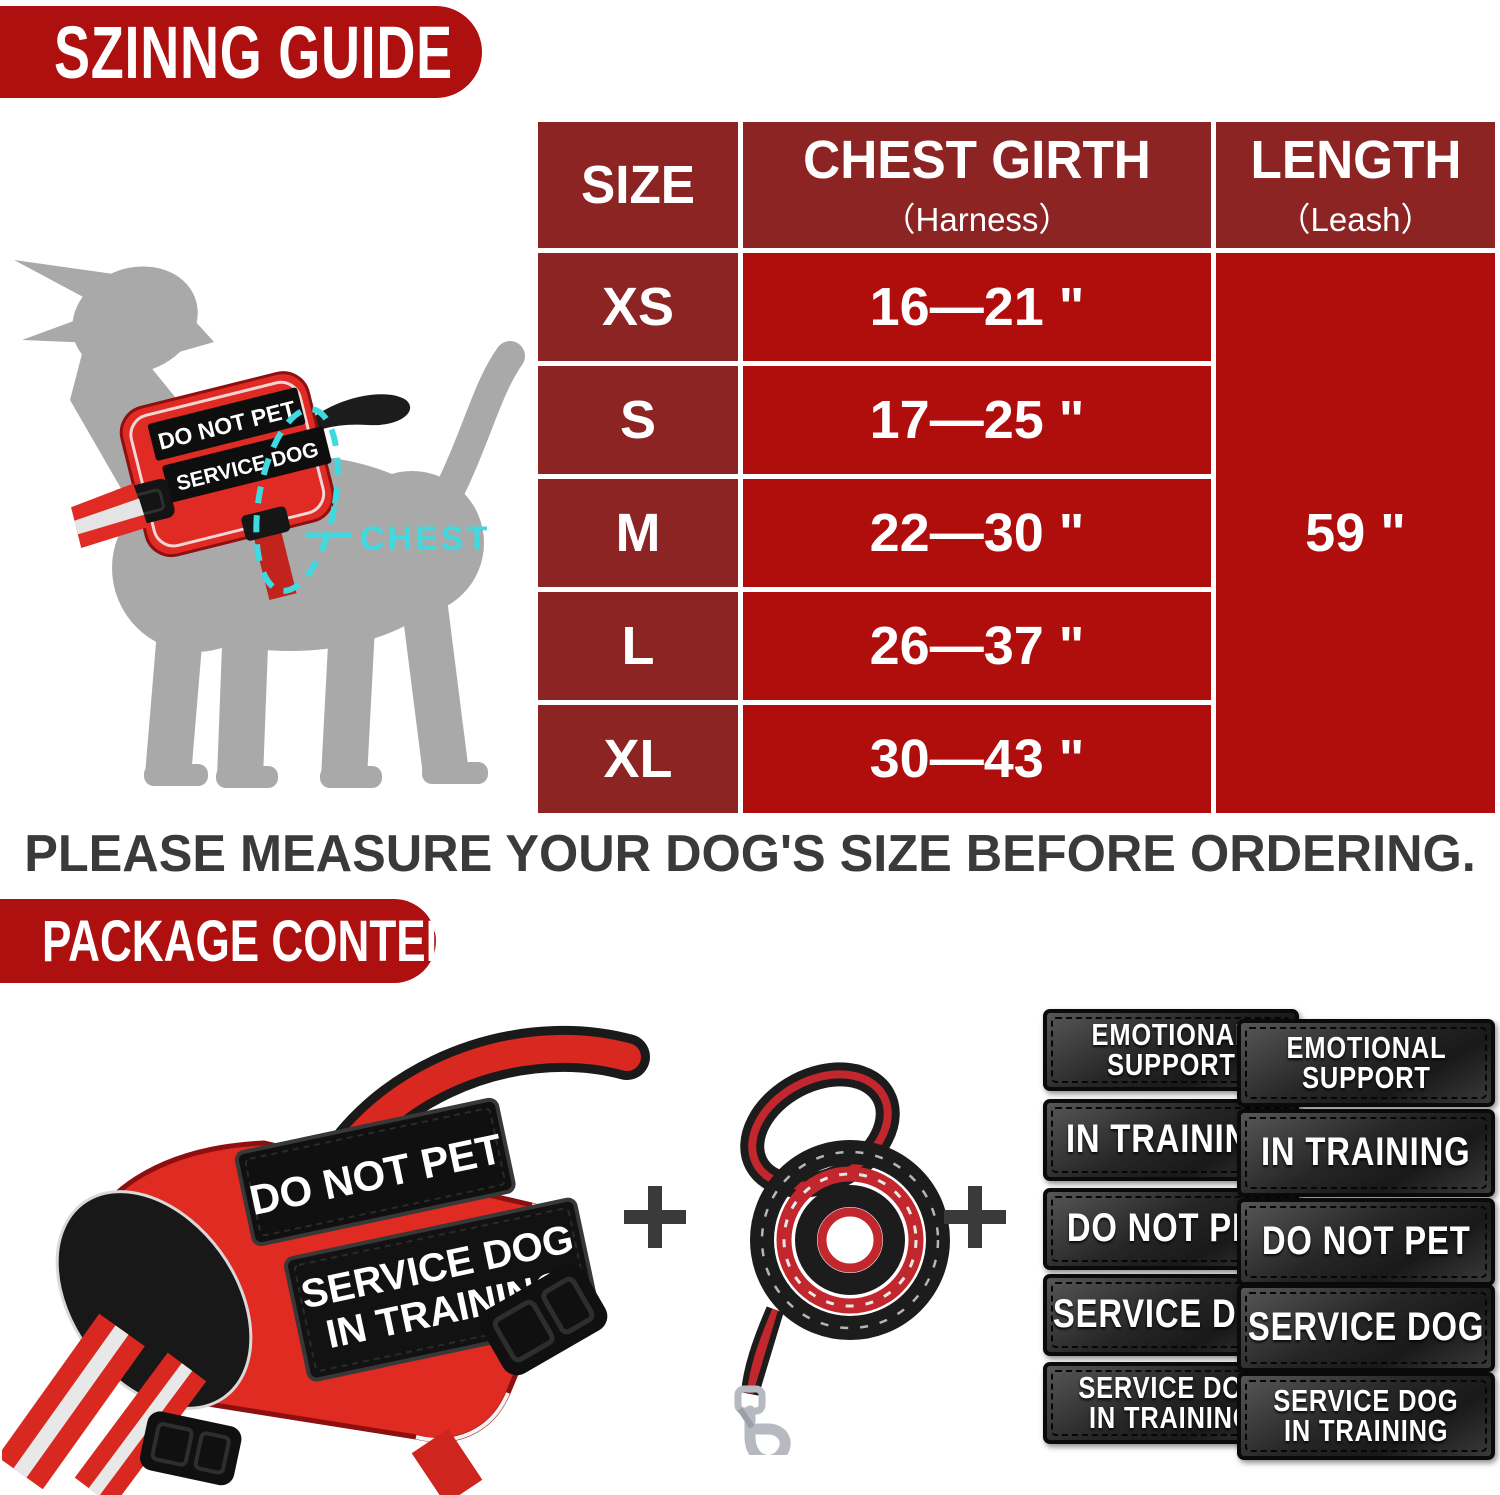  I want to click on size-cell-xs: XS, so click(638, 307).